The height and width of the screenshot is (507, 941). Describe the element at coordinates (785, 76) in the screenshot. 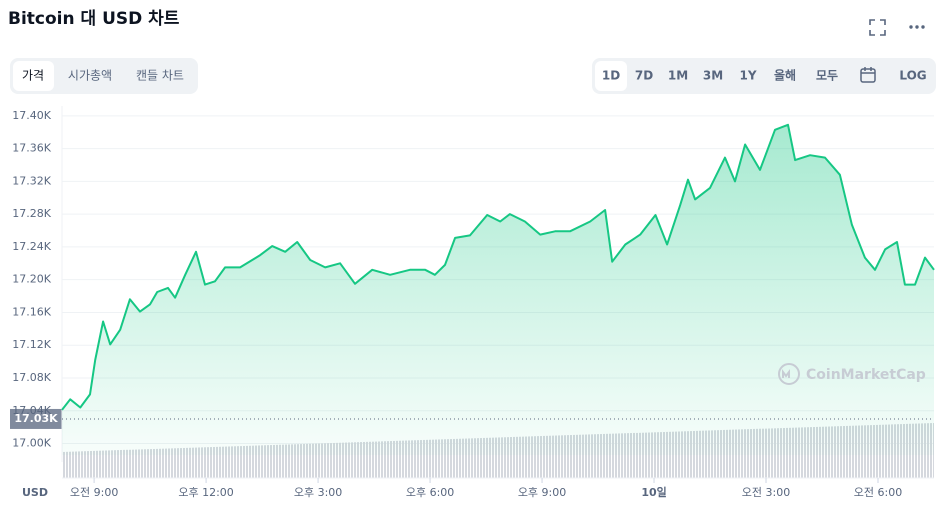

I see `range-button: 올해` at that location.